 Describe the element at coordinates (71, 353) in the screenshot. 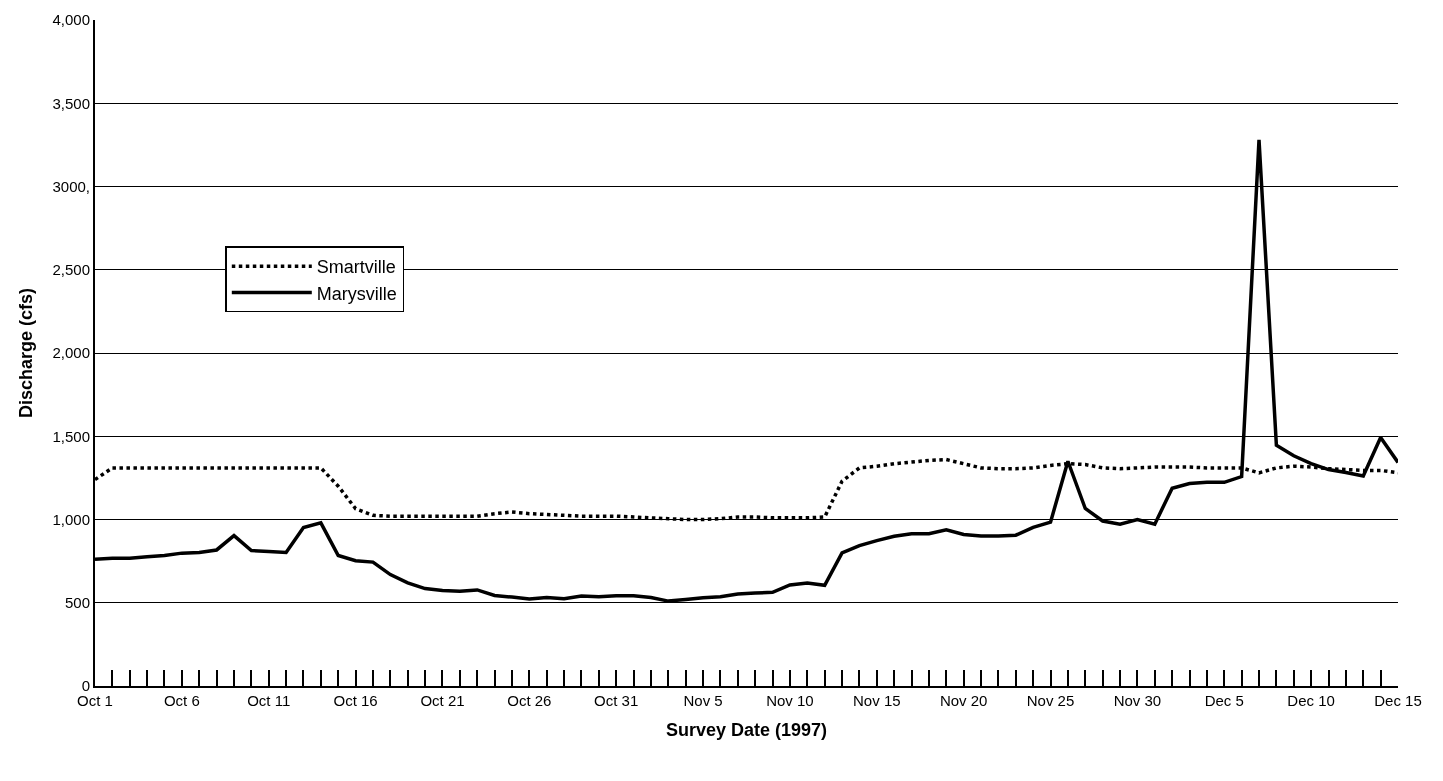

I see `y-tick-label: 2,000` at that location.